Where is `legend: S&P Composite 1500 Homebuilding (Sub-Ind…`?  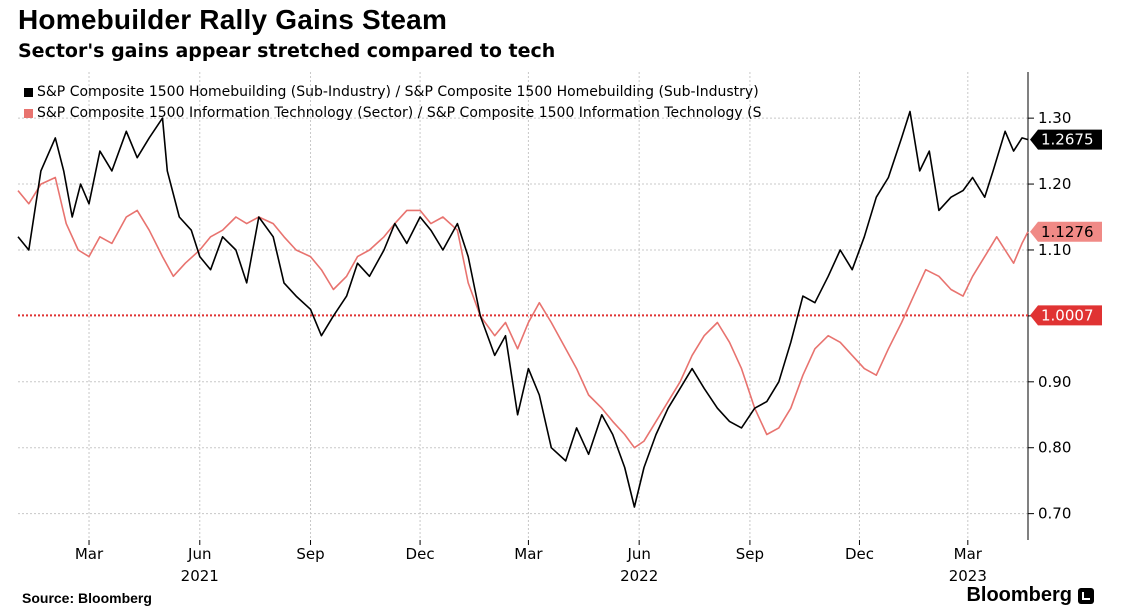 legend: S&P Composite 1500 Homebuilding (Sub-Ind… is located at coordinates (426, 103).